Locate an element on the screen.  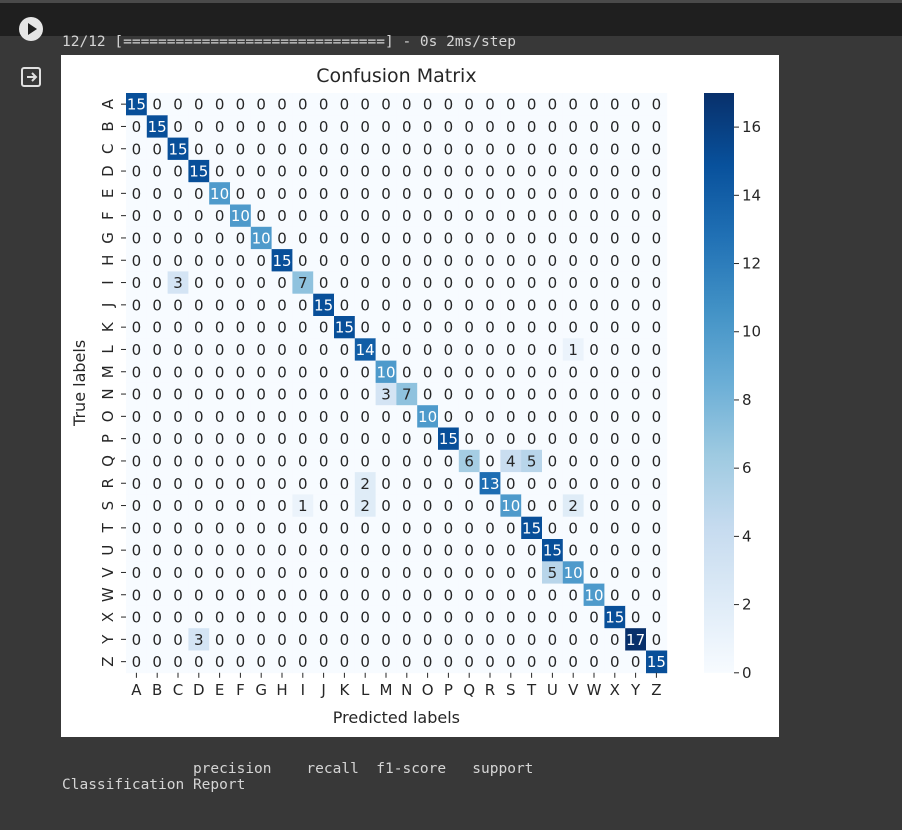
y-tick-label: L is located at coordinates (108, 349).